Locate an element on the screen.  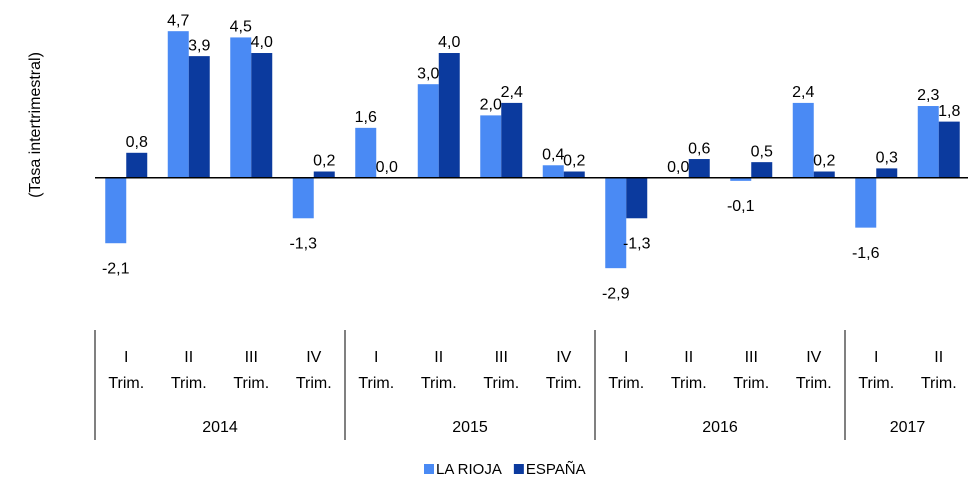
value-label: 2,3 is located at coordinates (928, 95).